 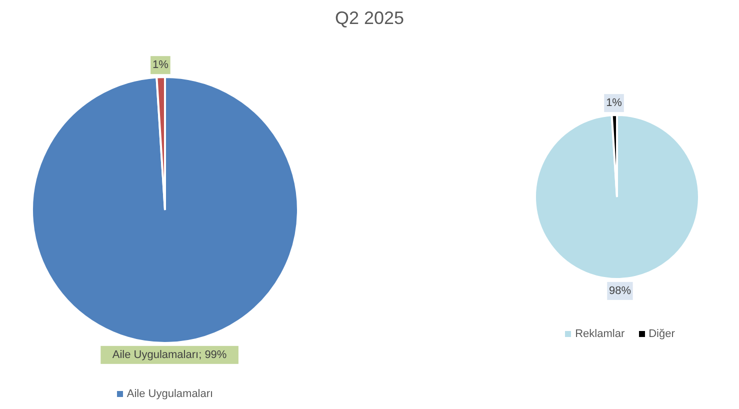 I want to click on legend-label: Aile Uygulamaları, so click(x=170, y=394).